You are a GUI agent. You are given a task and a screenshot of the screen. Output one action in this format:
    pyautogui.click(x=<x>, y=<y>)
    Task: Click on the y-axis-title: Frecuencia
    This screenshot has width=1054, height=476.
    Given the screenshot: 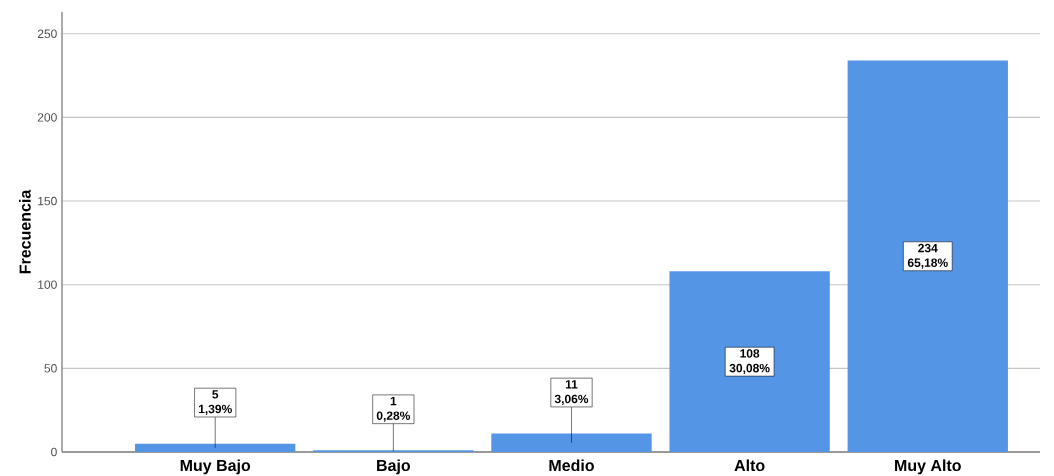 What is the action you would take?
    pyautogui.click(x=25, y=231)
    